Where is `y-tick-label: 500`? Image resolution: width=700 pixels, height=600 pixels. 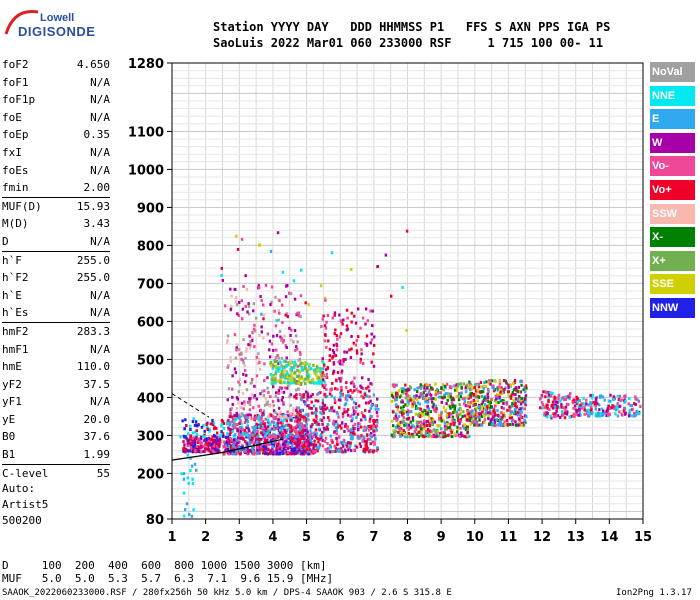
y-tick-label: 500 is located at coordinates (150, 360).